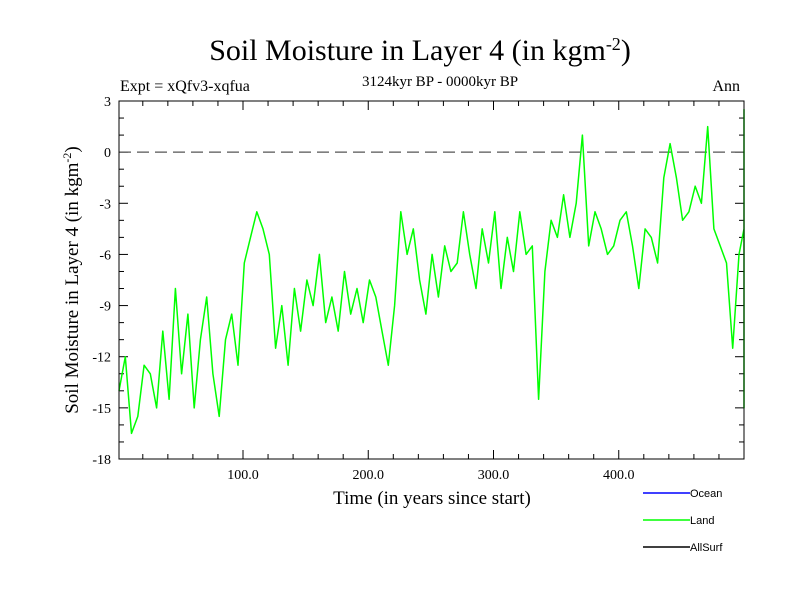  I want to click on season-label: Ann, so click(726, 86).